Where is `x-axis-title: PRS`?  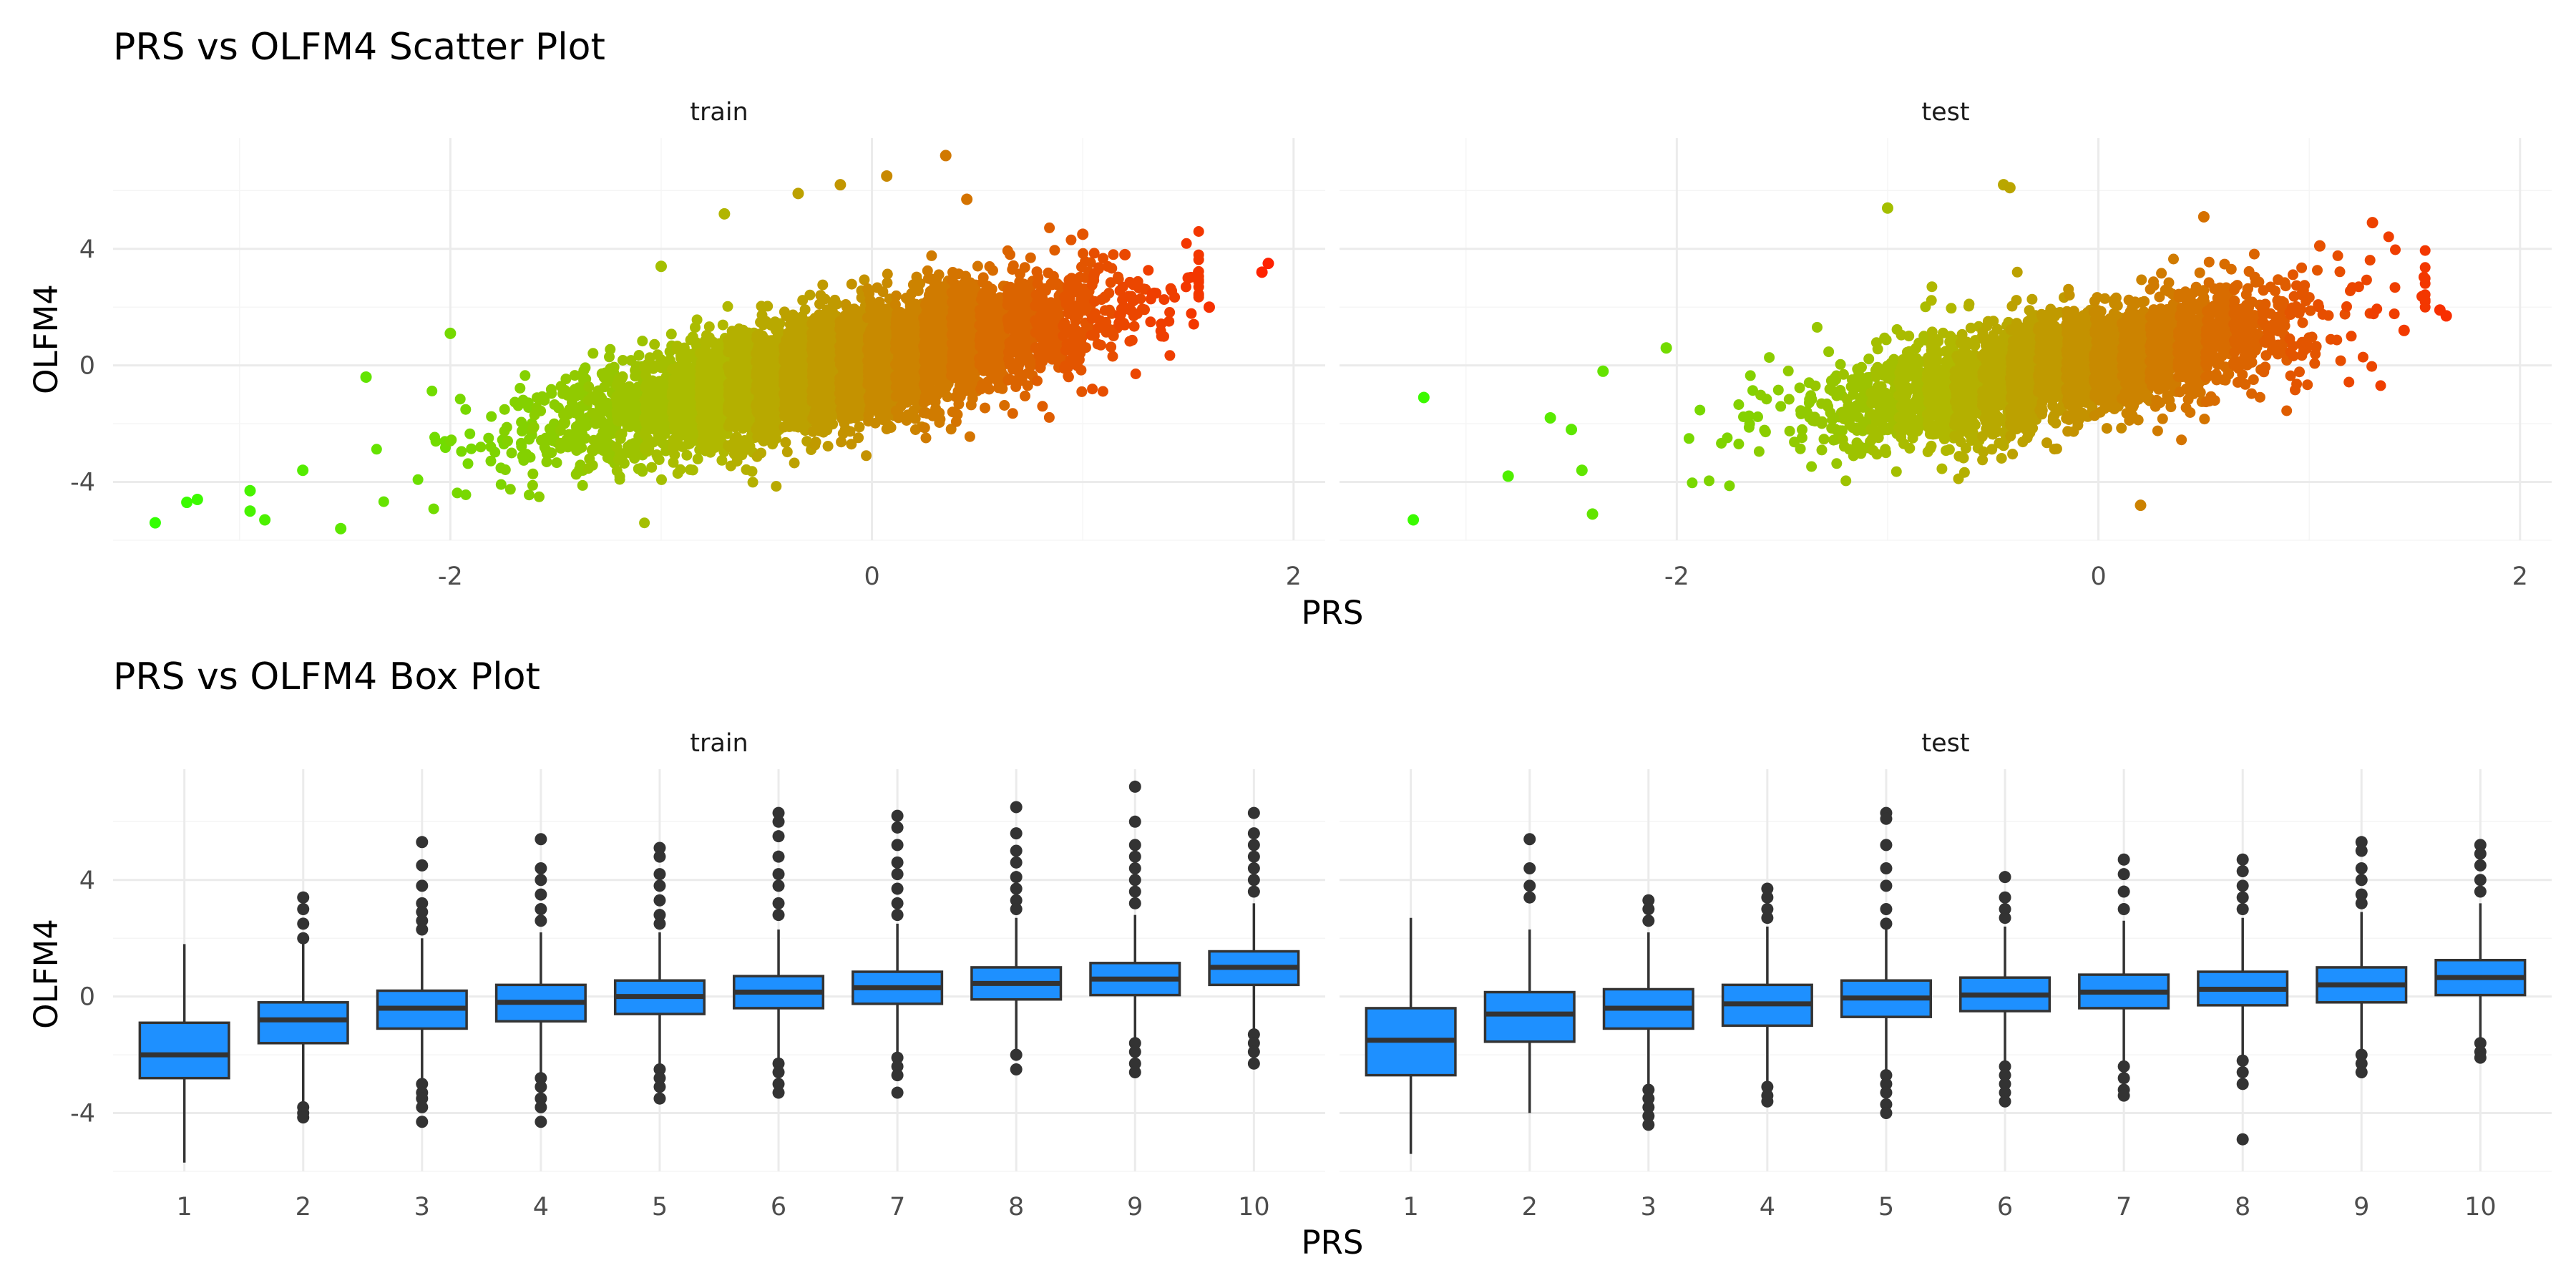
x-axis-title: PRS is located at coordinates (1333, 1243).